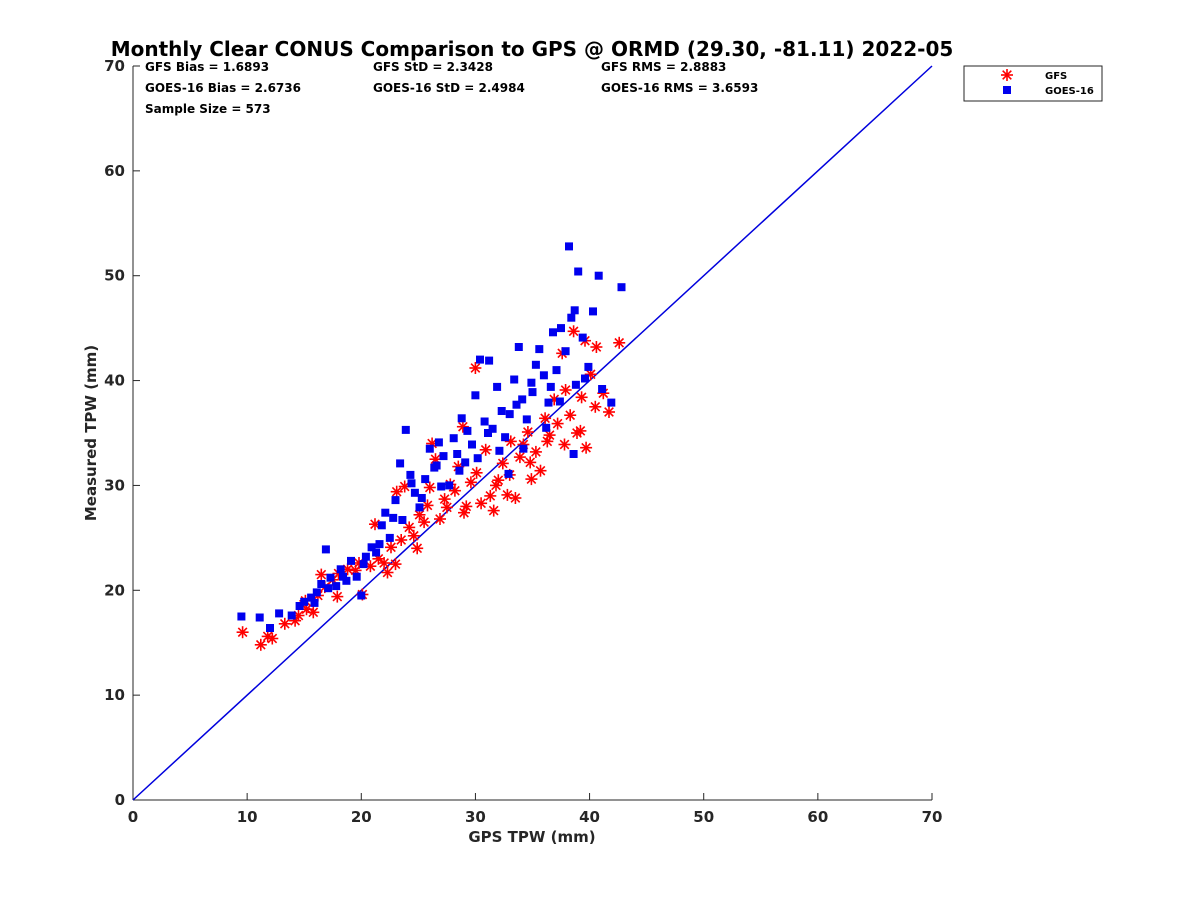 The height and width of the screenshot is (900, 1200). What do you see at coordinates (663, 67) in the screenshot?
I see `stat-gfs-rms: GFS RMS = 2.8883` at bounding box center [663, 67].